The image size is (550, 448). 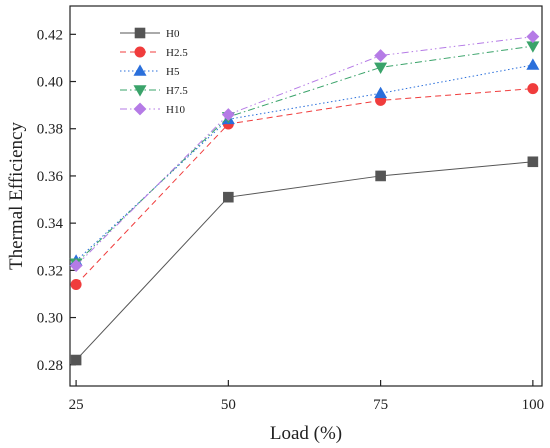 I want to click on legend: H0 H2.5 H5 H7.5 H10, so click(x=154, y=71).